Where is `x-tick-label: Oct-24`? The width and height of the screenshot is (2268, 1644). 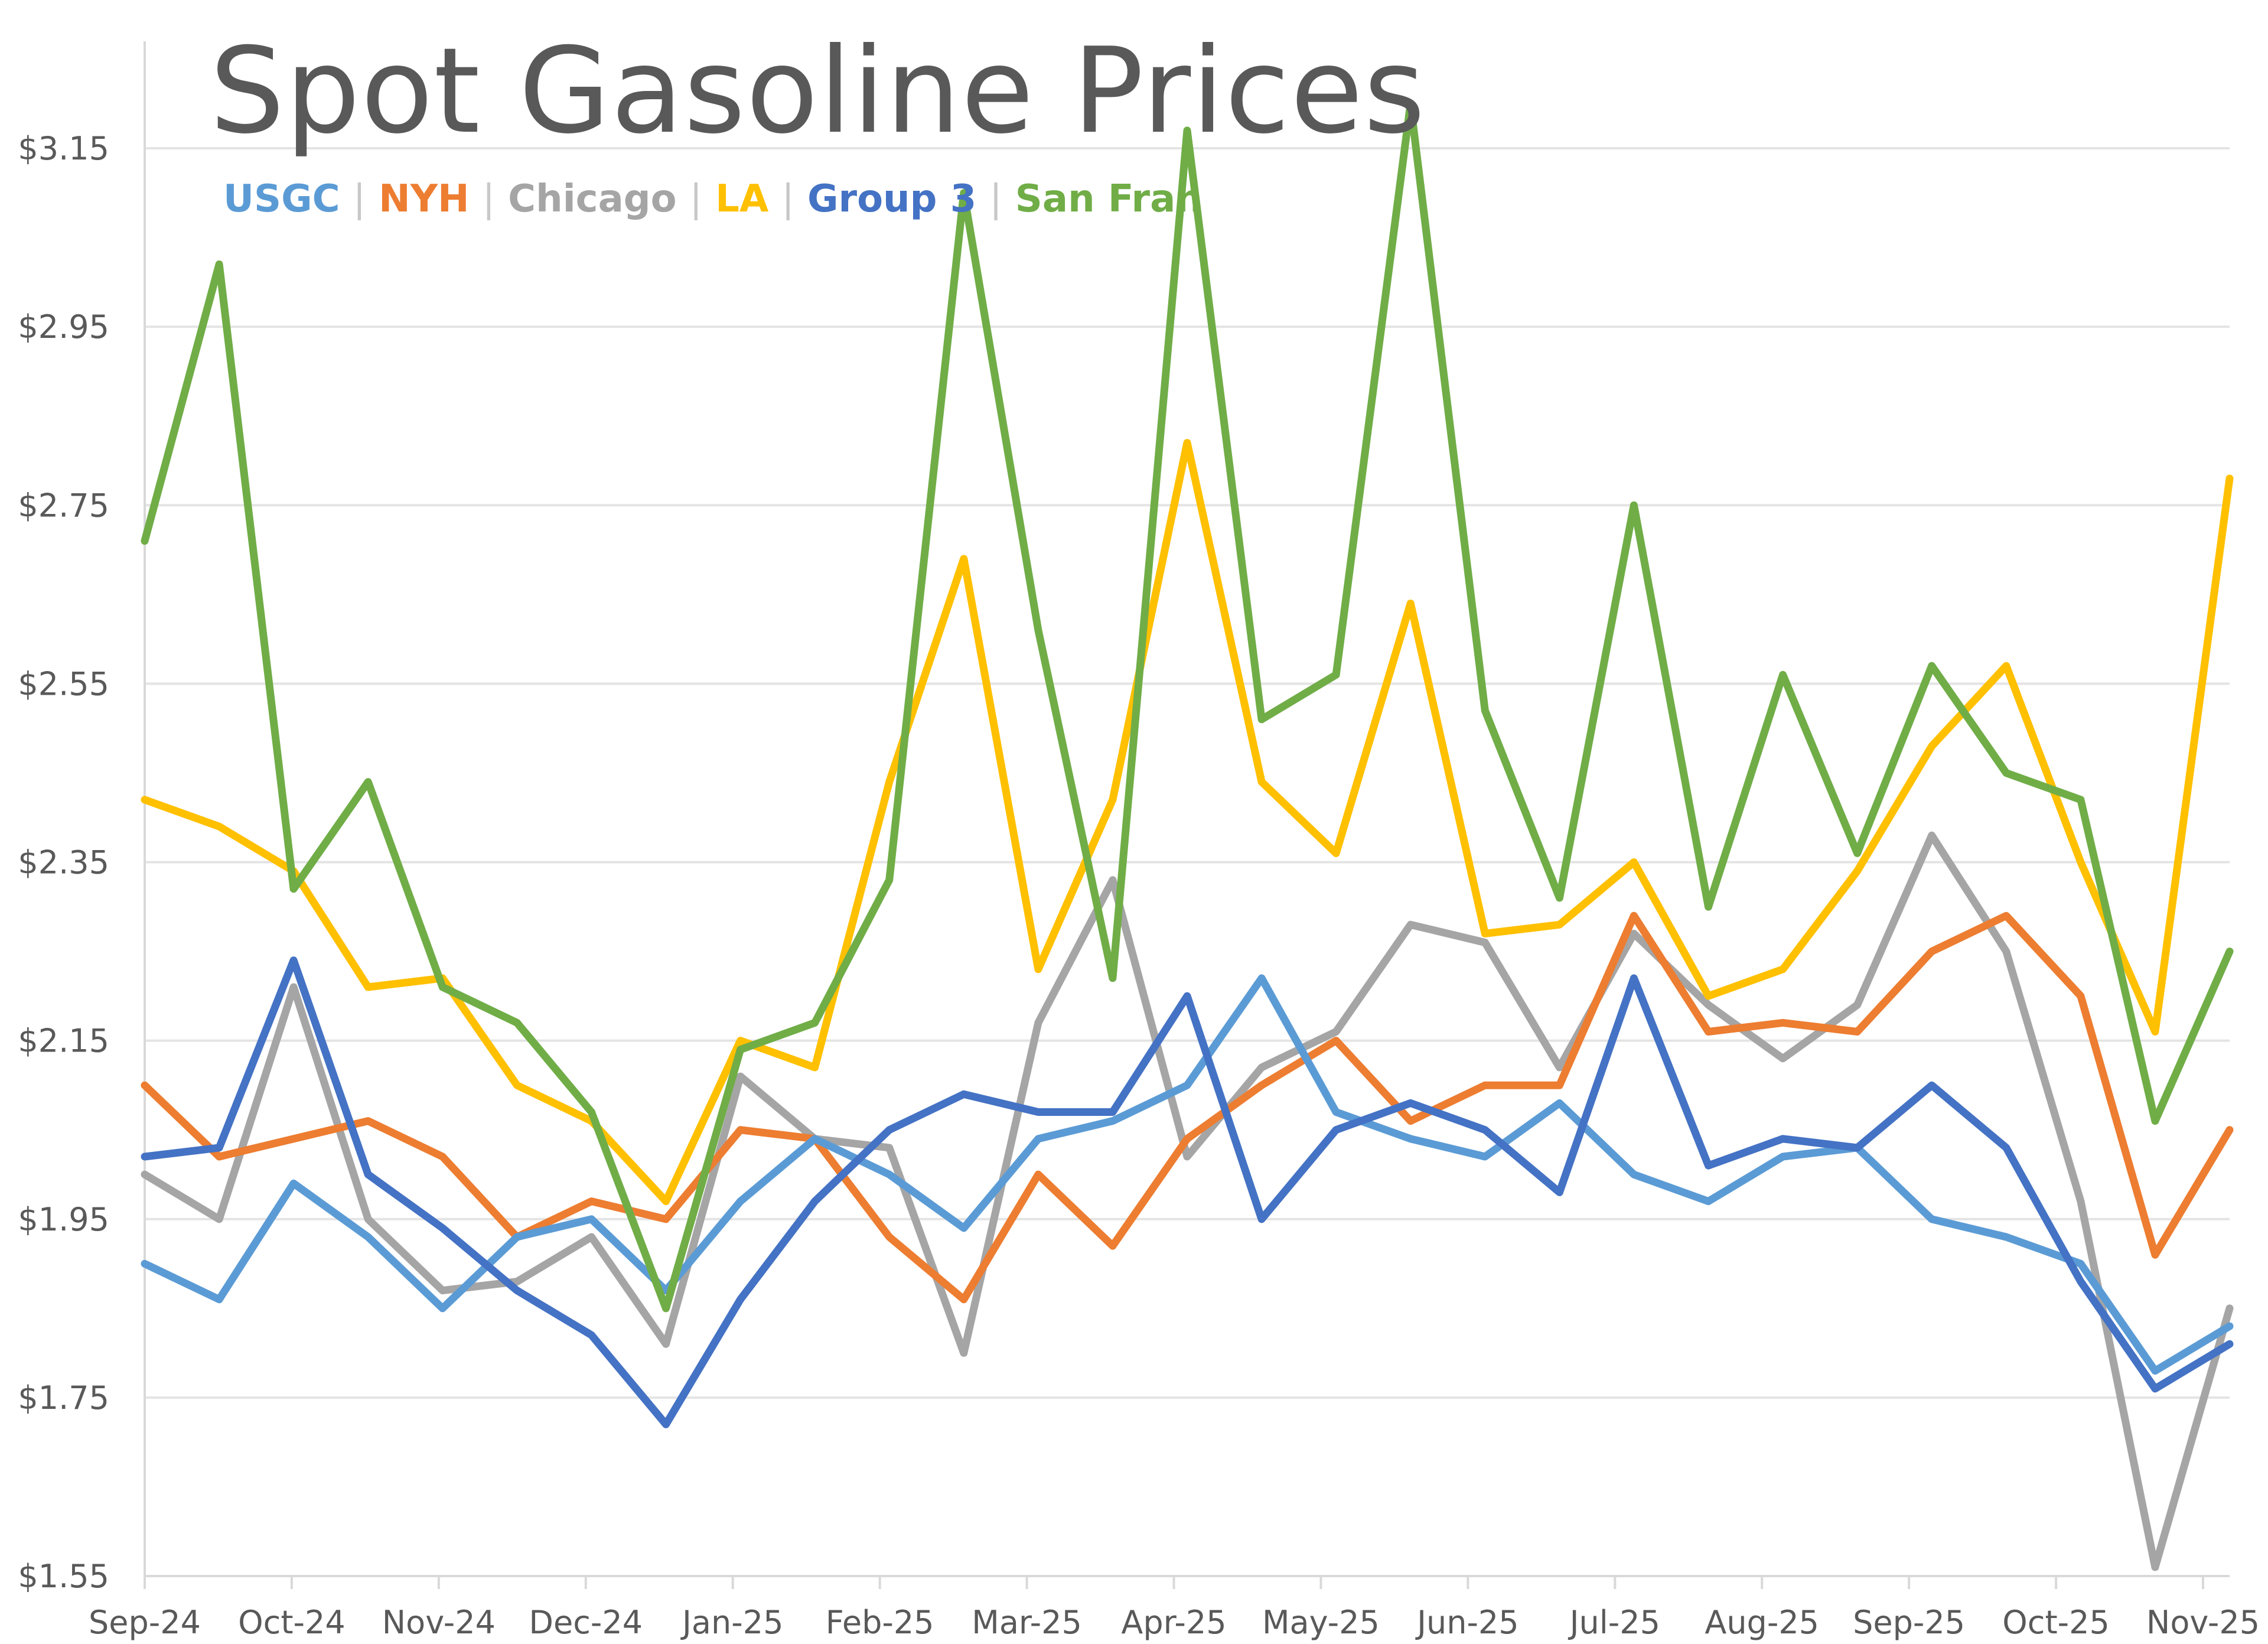 x-tick-label: Oct-24 is located at coordinates (292, 1622).